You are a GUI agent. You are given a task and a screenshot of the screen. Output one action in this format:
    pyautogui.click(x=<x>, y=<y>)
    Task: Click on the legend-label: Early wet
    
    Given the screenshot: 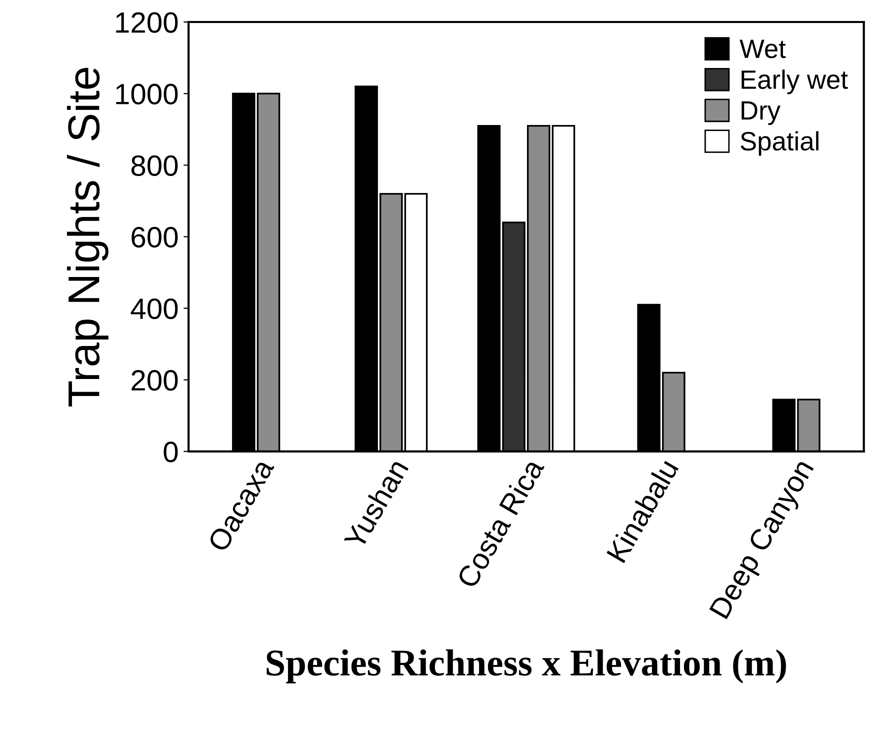 What is the action you would take?
    pyautogui.click(x=795, y=82)
    